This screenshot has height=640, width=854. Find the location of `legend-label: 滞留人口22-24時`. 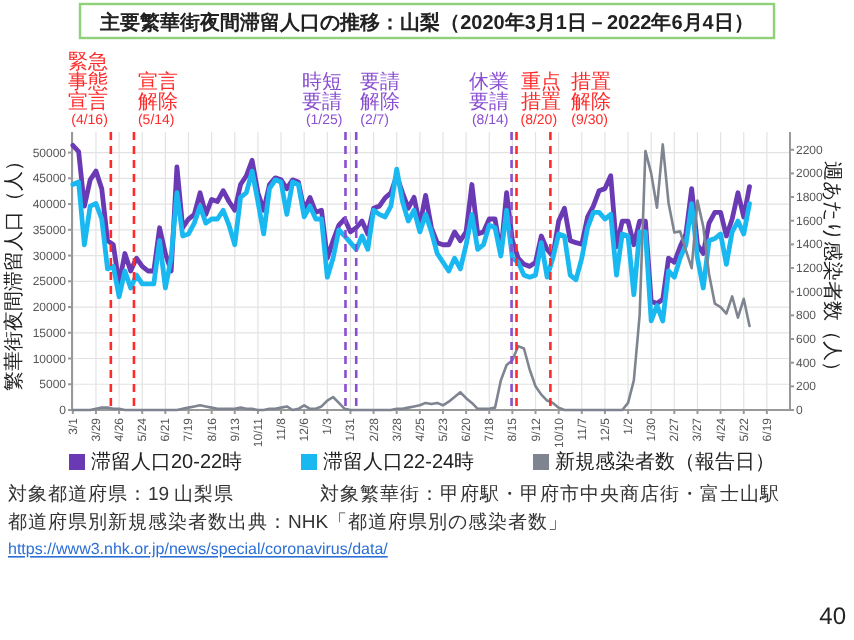

legend-label: 滞留人口22-24時 is located at coordinates (399, 462).